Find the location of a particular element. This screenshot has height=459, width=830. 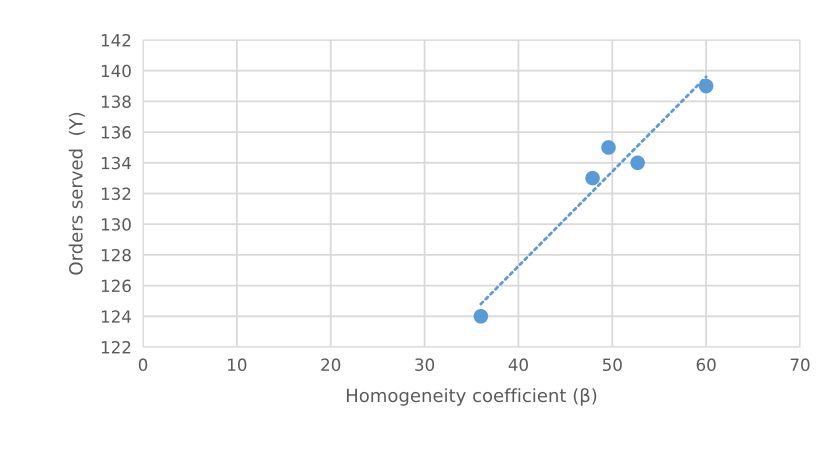

y-tick-label: 126 is located at coordinates (116, 286).